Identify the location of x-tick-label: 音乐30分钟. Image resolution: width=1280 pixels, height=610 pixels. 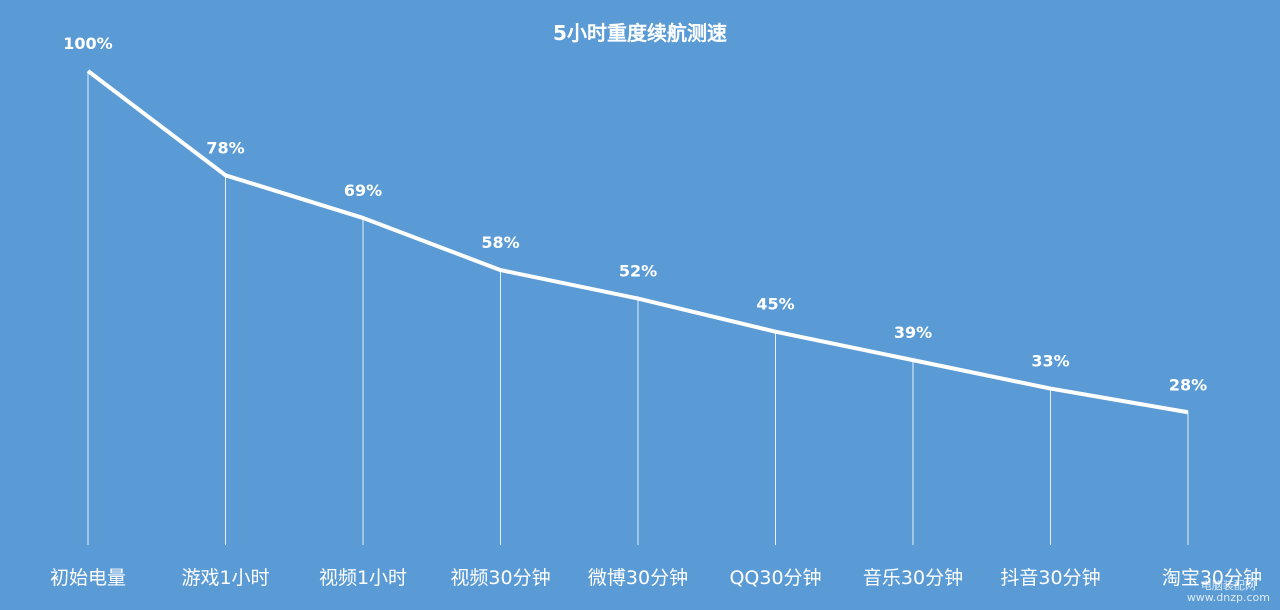
(913, 578).